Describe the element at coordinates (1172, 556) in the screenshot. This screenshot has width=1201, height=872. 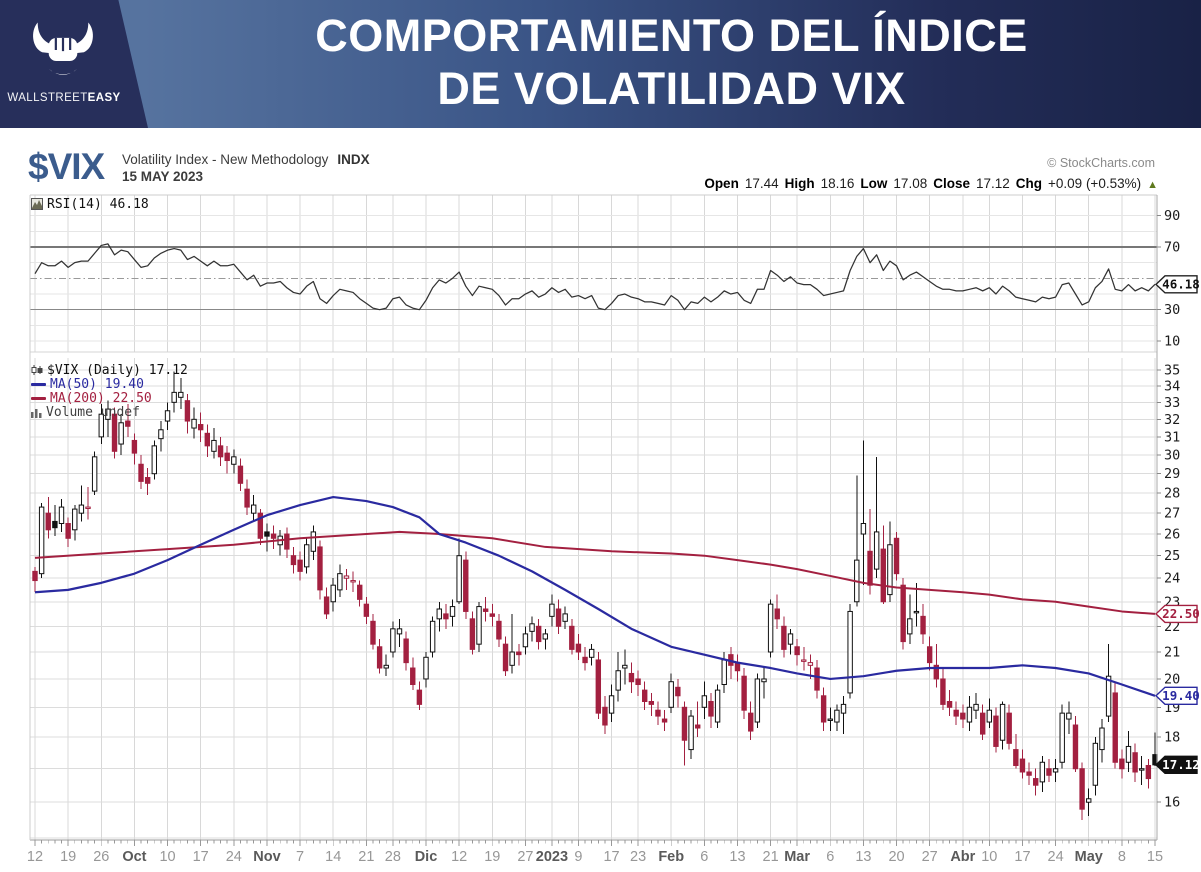
I see `svg-text: 25` at that location.